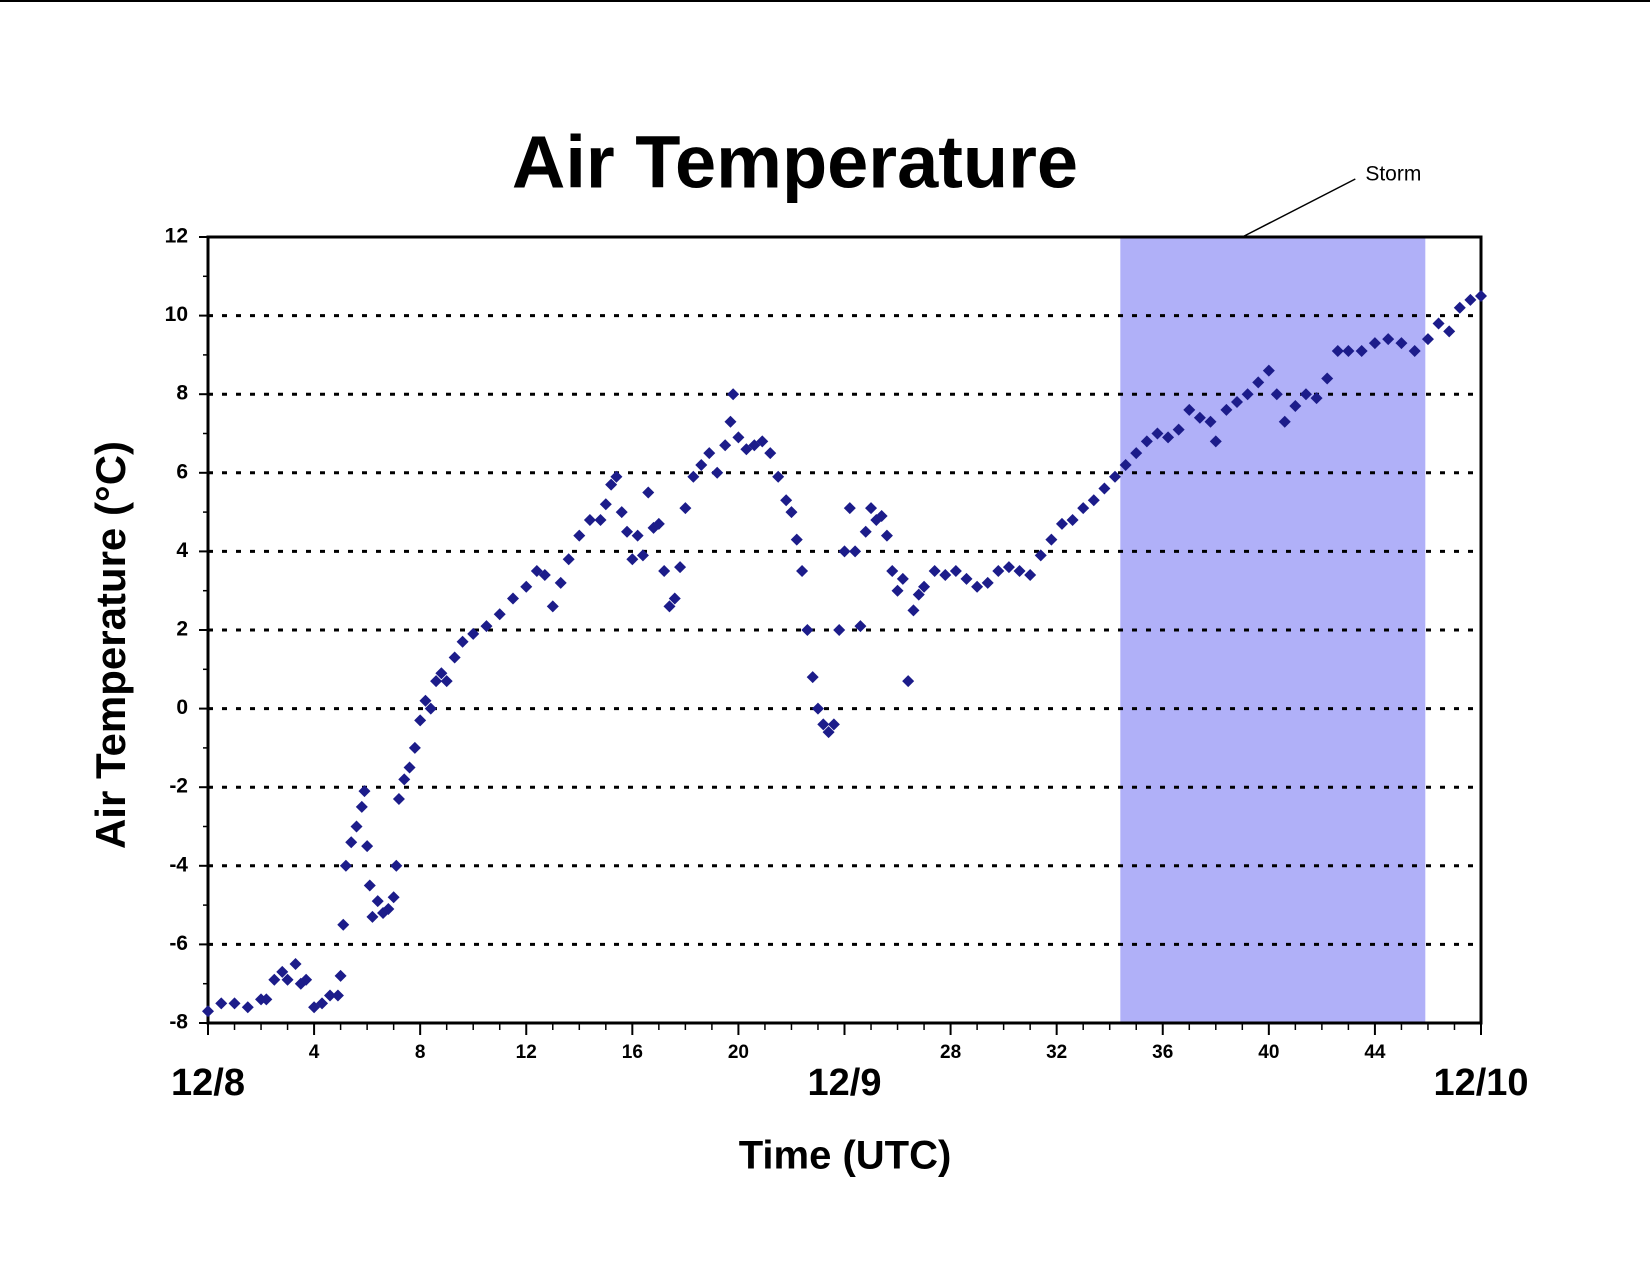  I want to click on y-tick-label: -4, so click(178, 864).